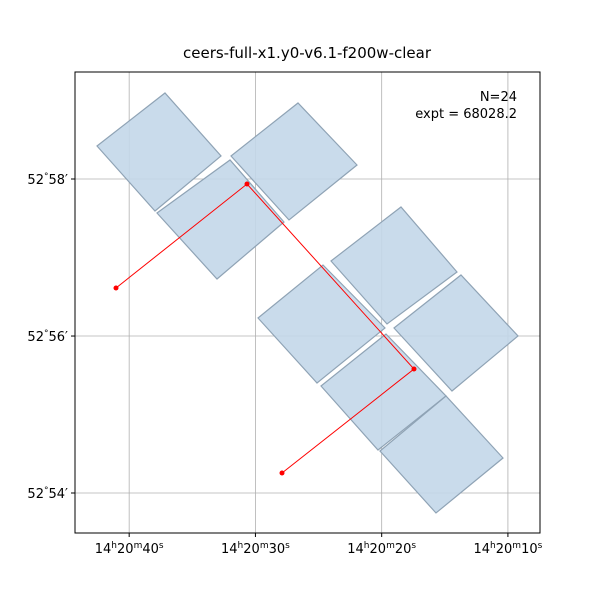 The image size is (600, 604). I want to click on y-tick-label: 52°54′, so click(47, 494).